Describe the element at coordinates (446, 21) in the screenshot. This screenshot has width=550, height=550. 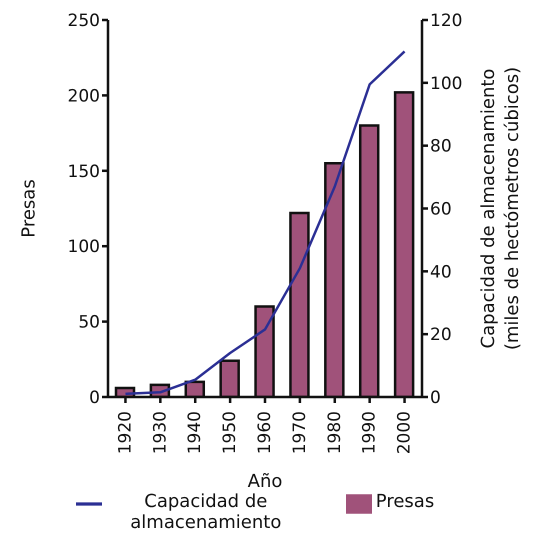
I see `y2-tick-label: 120` at that location.